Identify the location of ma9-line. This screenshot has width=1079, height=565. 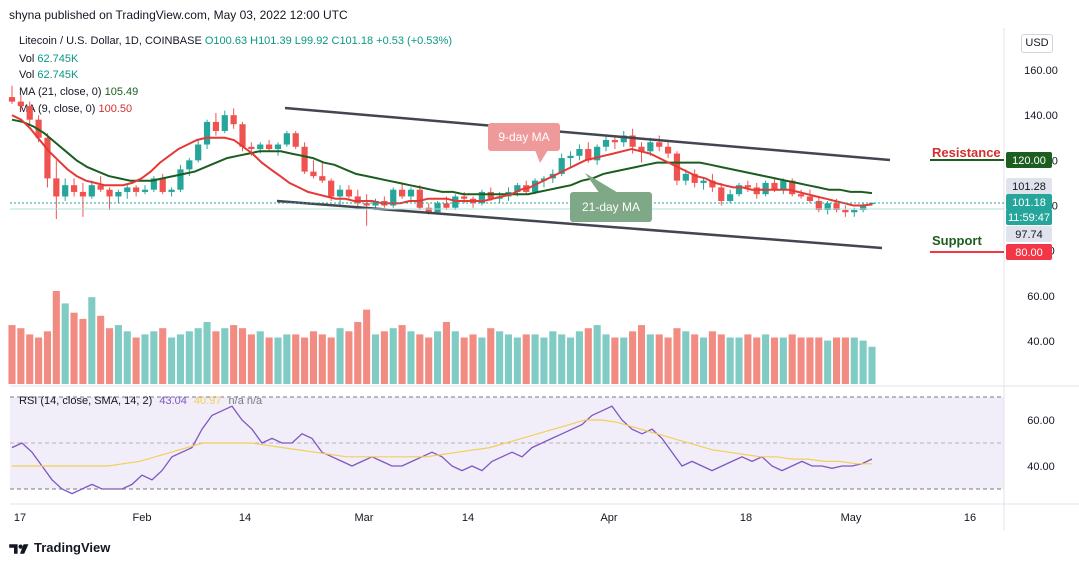
(442, 160).